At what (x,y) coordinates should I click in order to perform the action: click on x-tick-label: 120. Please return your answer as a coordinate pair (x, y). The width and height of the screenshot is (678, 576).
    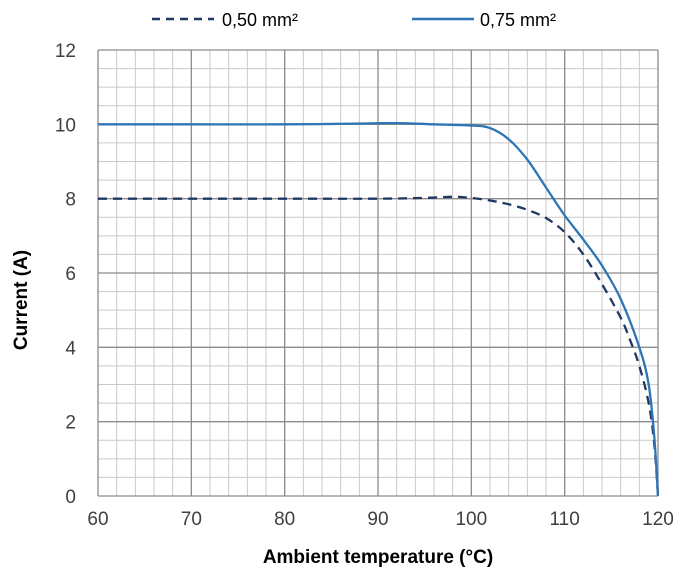
    Looking at the image, I should click on (658, 519).